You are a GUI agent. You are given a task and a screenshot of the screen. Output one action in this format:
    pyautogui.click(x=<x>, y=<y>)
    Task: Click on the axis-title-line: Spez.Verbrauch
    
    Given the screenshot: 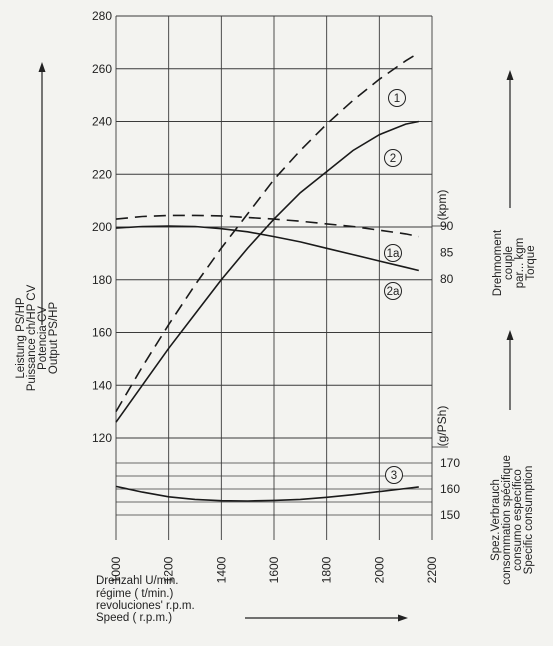 What is the action you would take?
    pyautogui.click(x=496, y=520)
    